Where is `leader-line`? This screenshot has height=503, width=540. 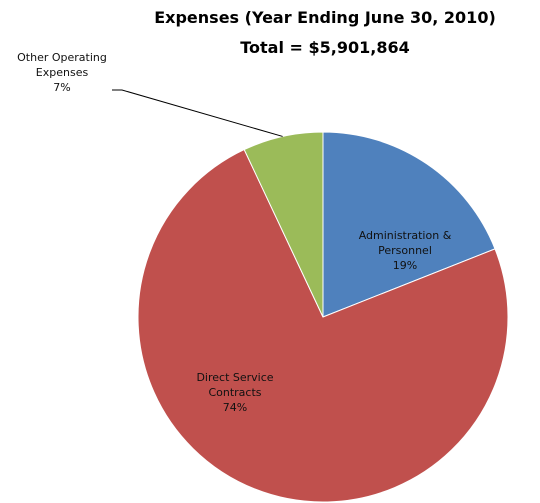
leader-line is located at coordinates (197, 113).